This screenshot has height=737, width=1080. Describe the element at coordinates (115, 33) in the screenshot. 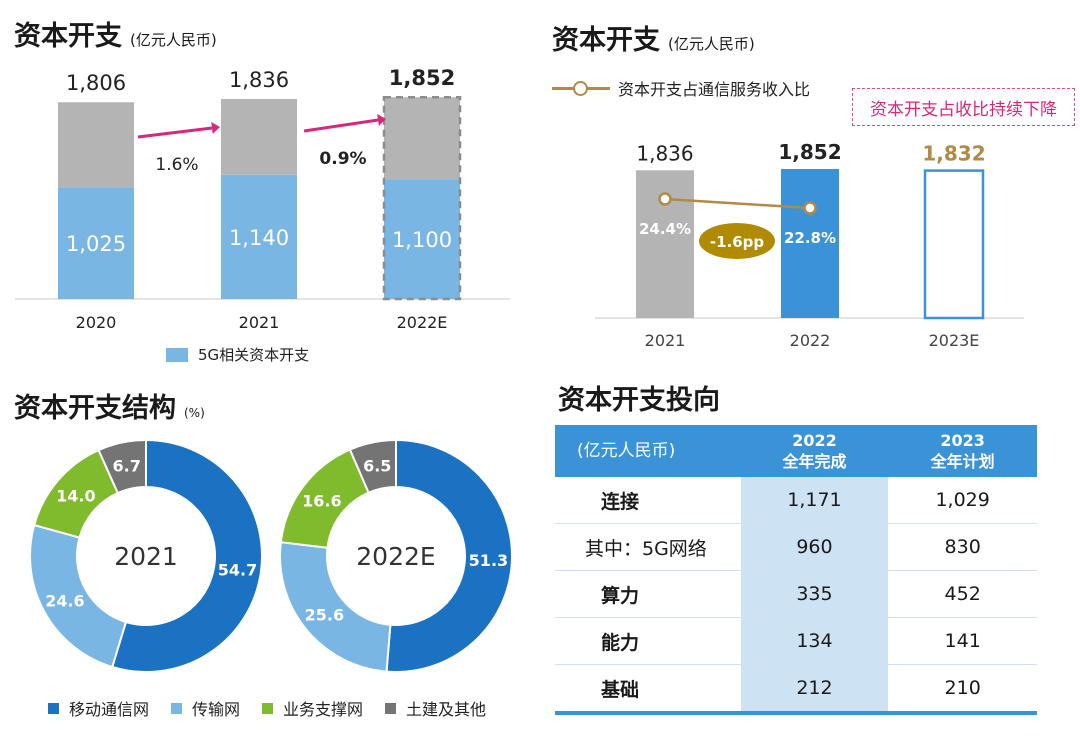

I see `capex-trend-title: 资本开支 (亿元人民币)` at that location.